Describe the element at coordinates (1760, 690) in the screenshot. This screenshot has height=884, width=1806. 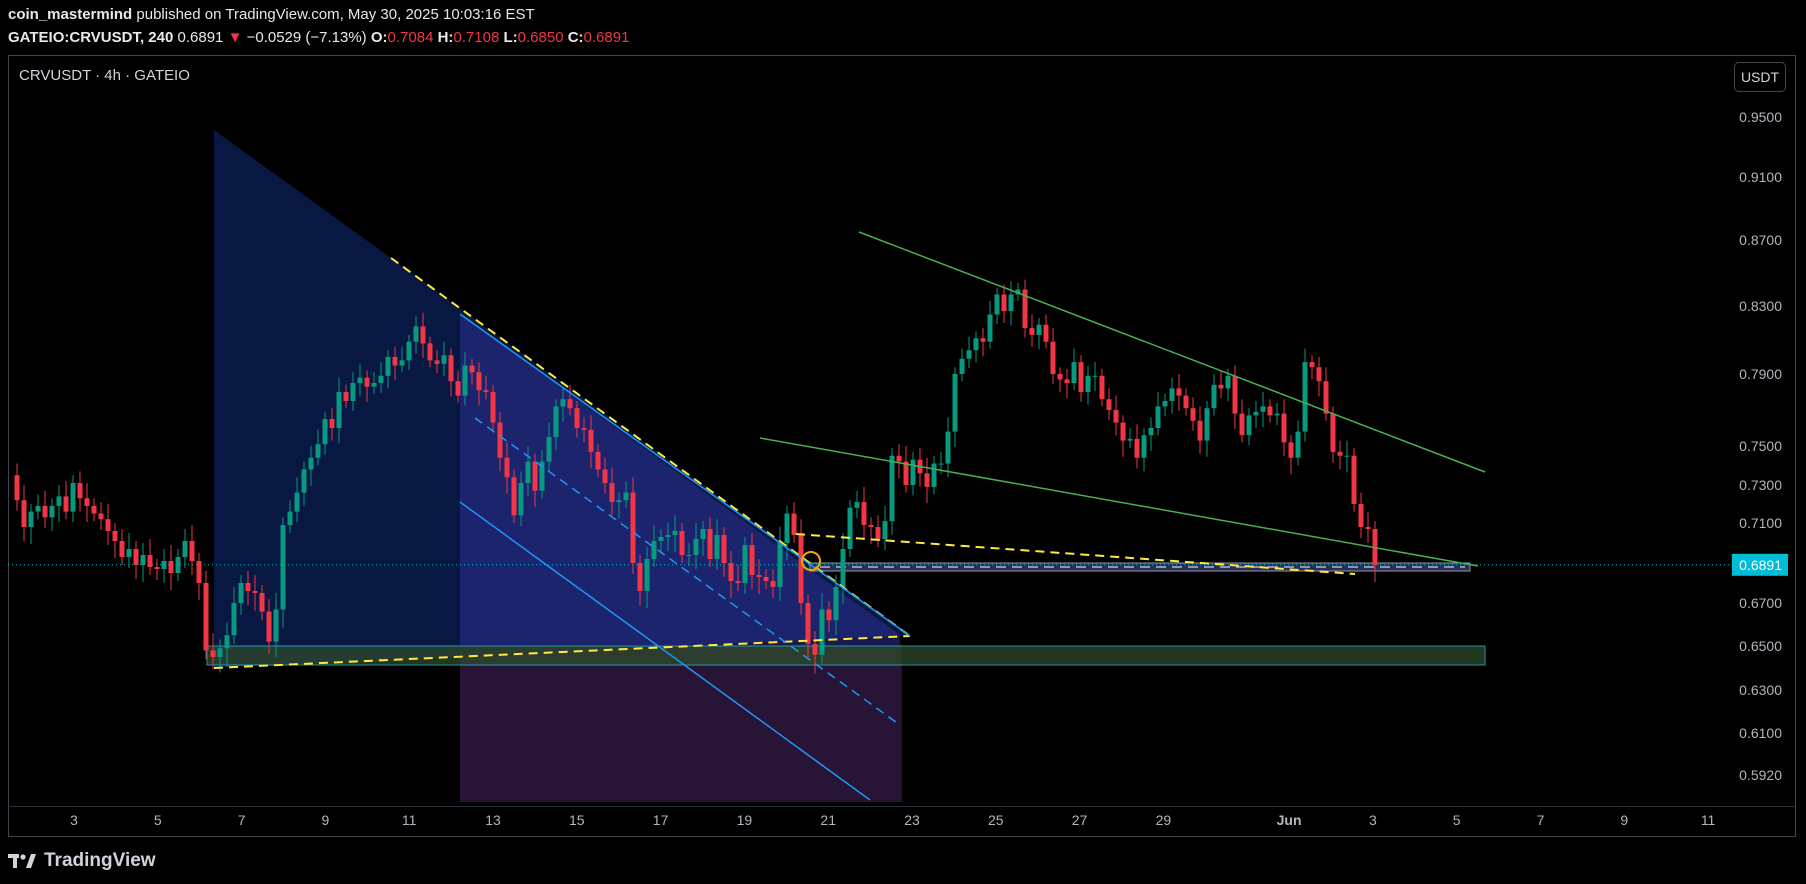
I see `y-tick-label: 0.6300` at that location.